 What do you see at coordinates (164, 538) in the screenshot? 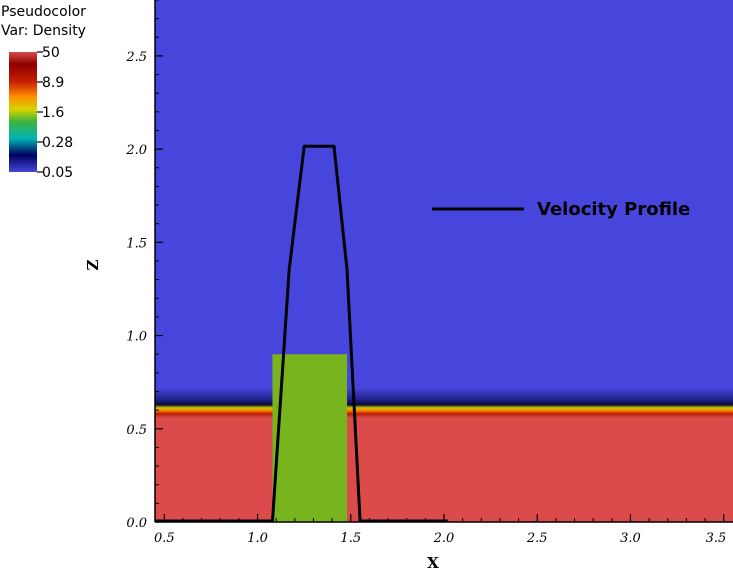
I see `x-tick-label: 0.5` at bounding box center [164, 538].